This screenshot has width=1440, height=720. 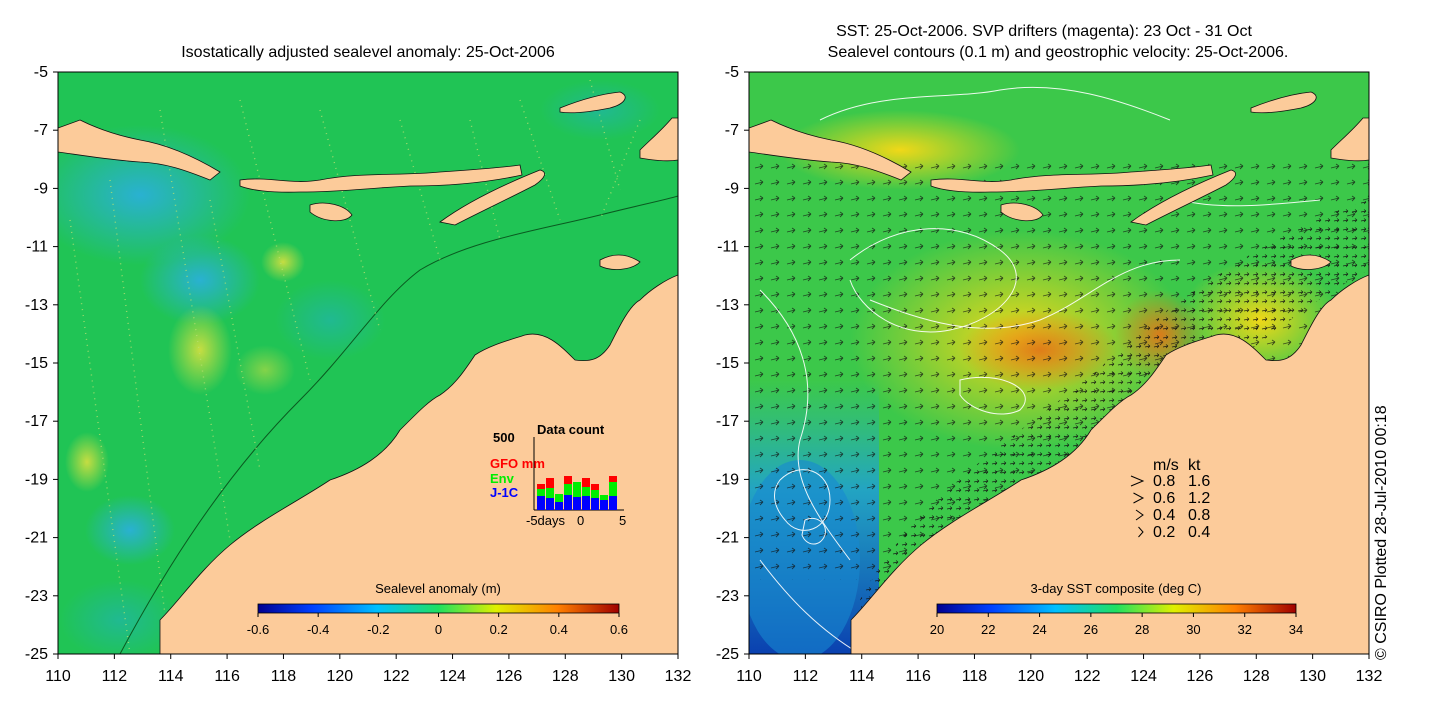 What do you see at coordinates (1199, 498) in the screenshot?
I see `velocity-legend-kt: 1.2` at bounding box center [1199, 498].